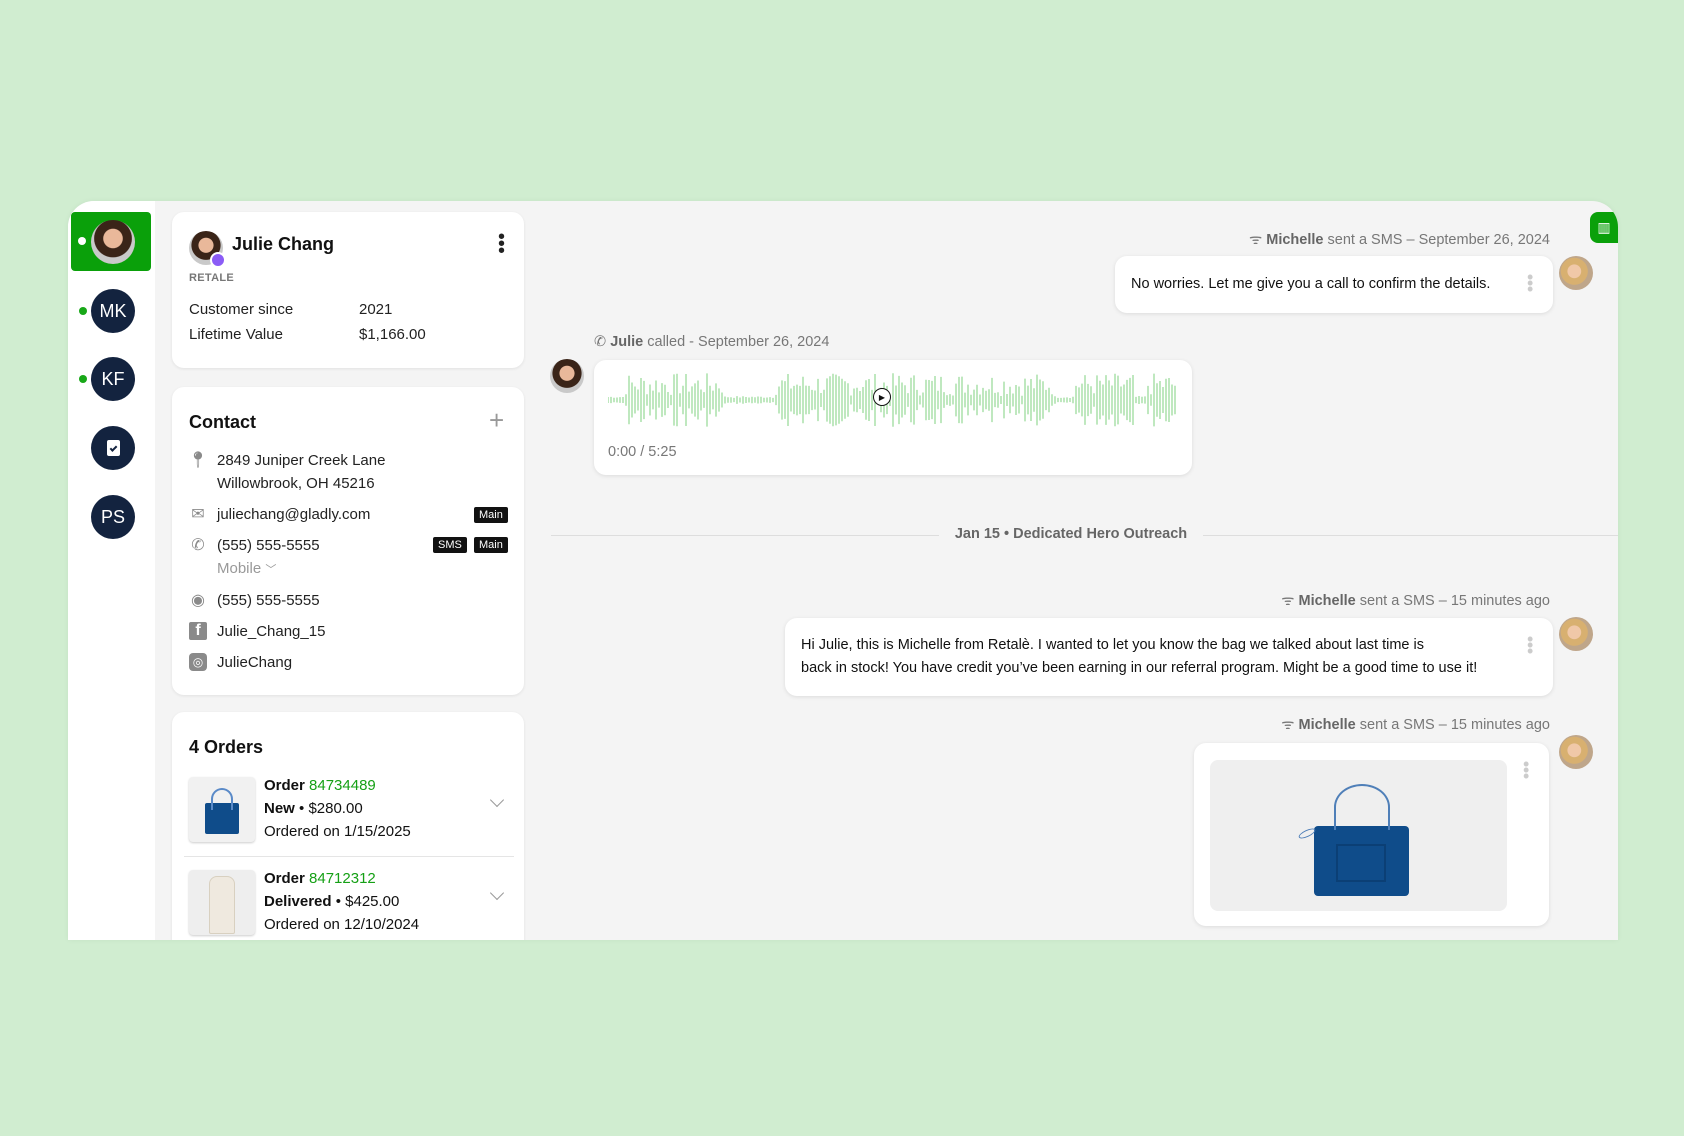 Image resolution: width=1684 pixels, height=1136 pixels. What do you see at coordinates (111, 570) in the screenshot?
I see `conversation-rail: MK KF PS` at bounding box center [111, 570].